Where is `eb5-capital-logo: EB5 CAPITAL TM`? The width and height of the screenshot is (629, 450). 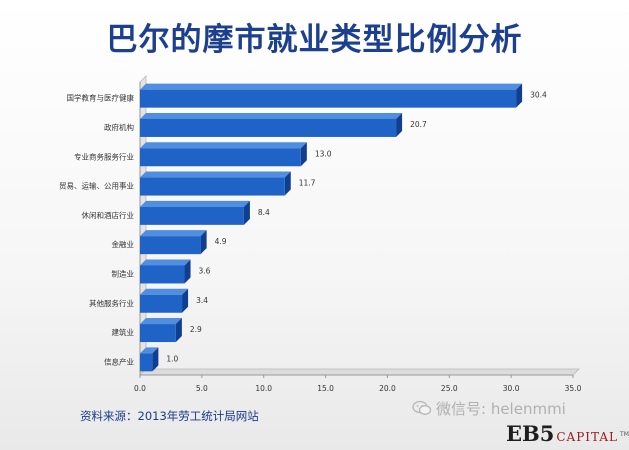 eb5-capital-logo: EB5 CAPITAL TM is located at coordinates (567, 433).